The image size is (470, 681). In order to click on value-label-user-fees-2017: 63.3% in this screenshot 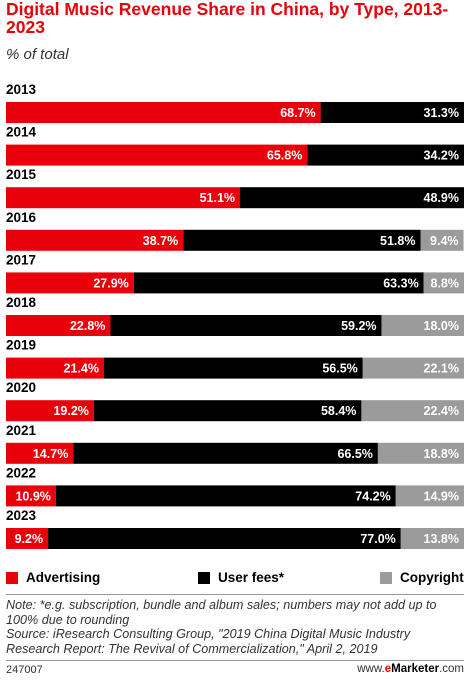, I will do `click(400, 283)`.